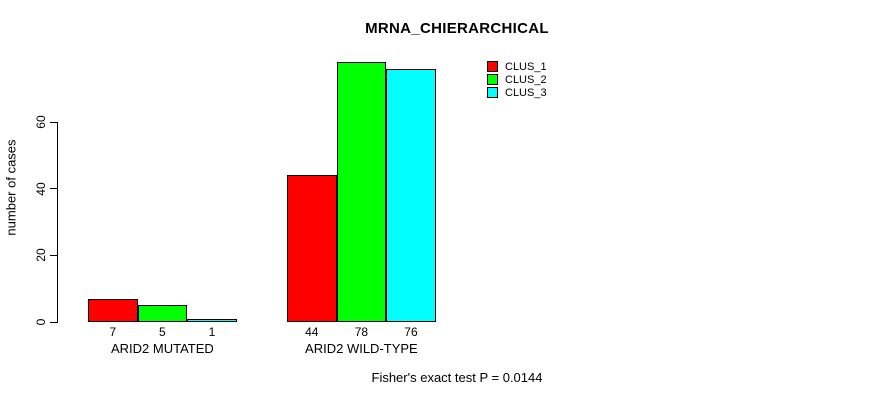 This screenshot has height=400, width=890. I want to click on y-tick-label: 20, so click(41, 255).